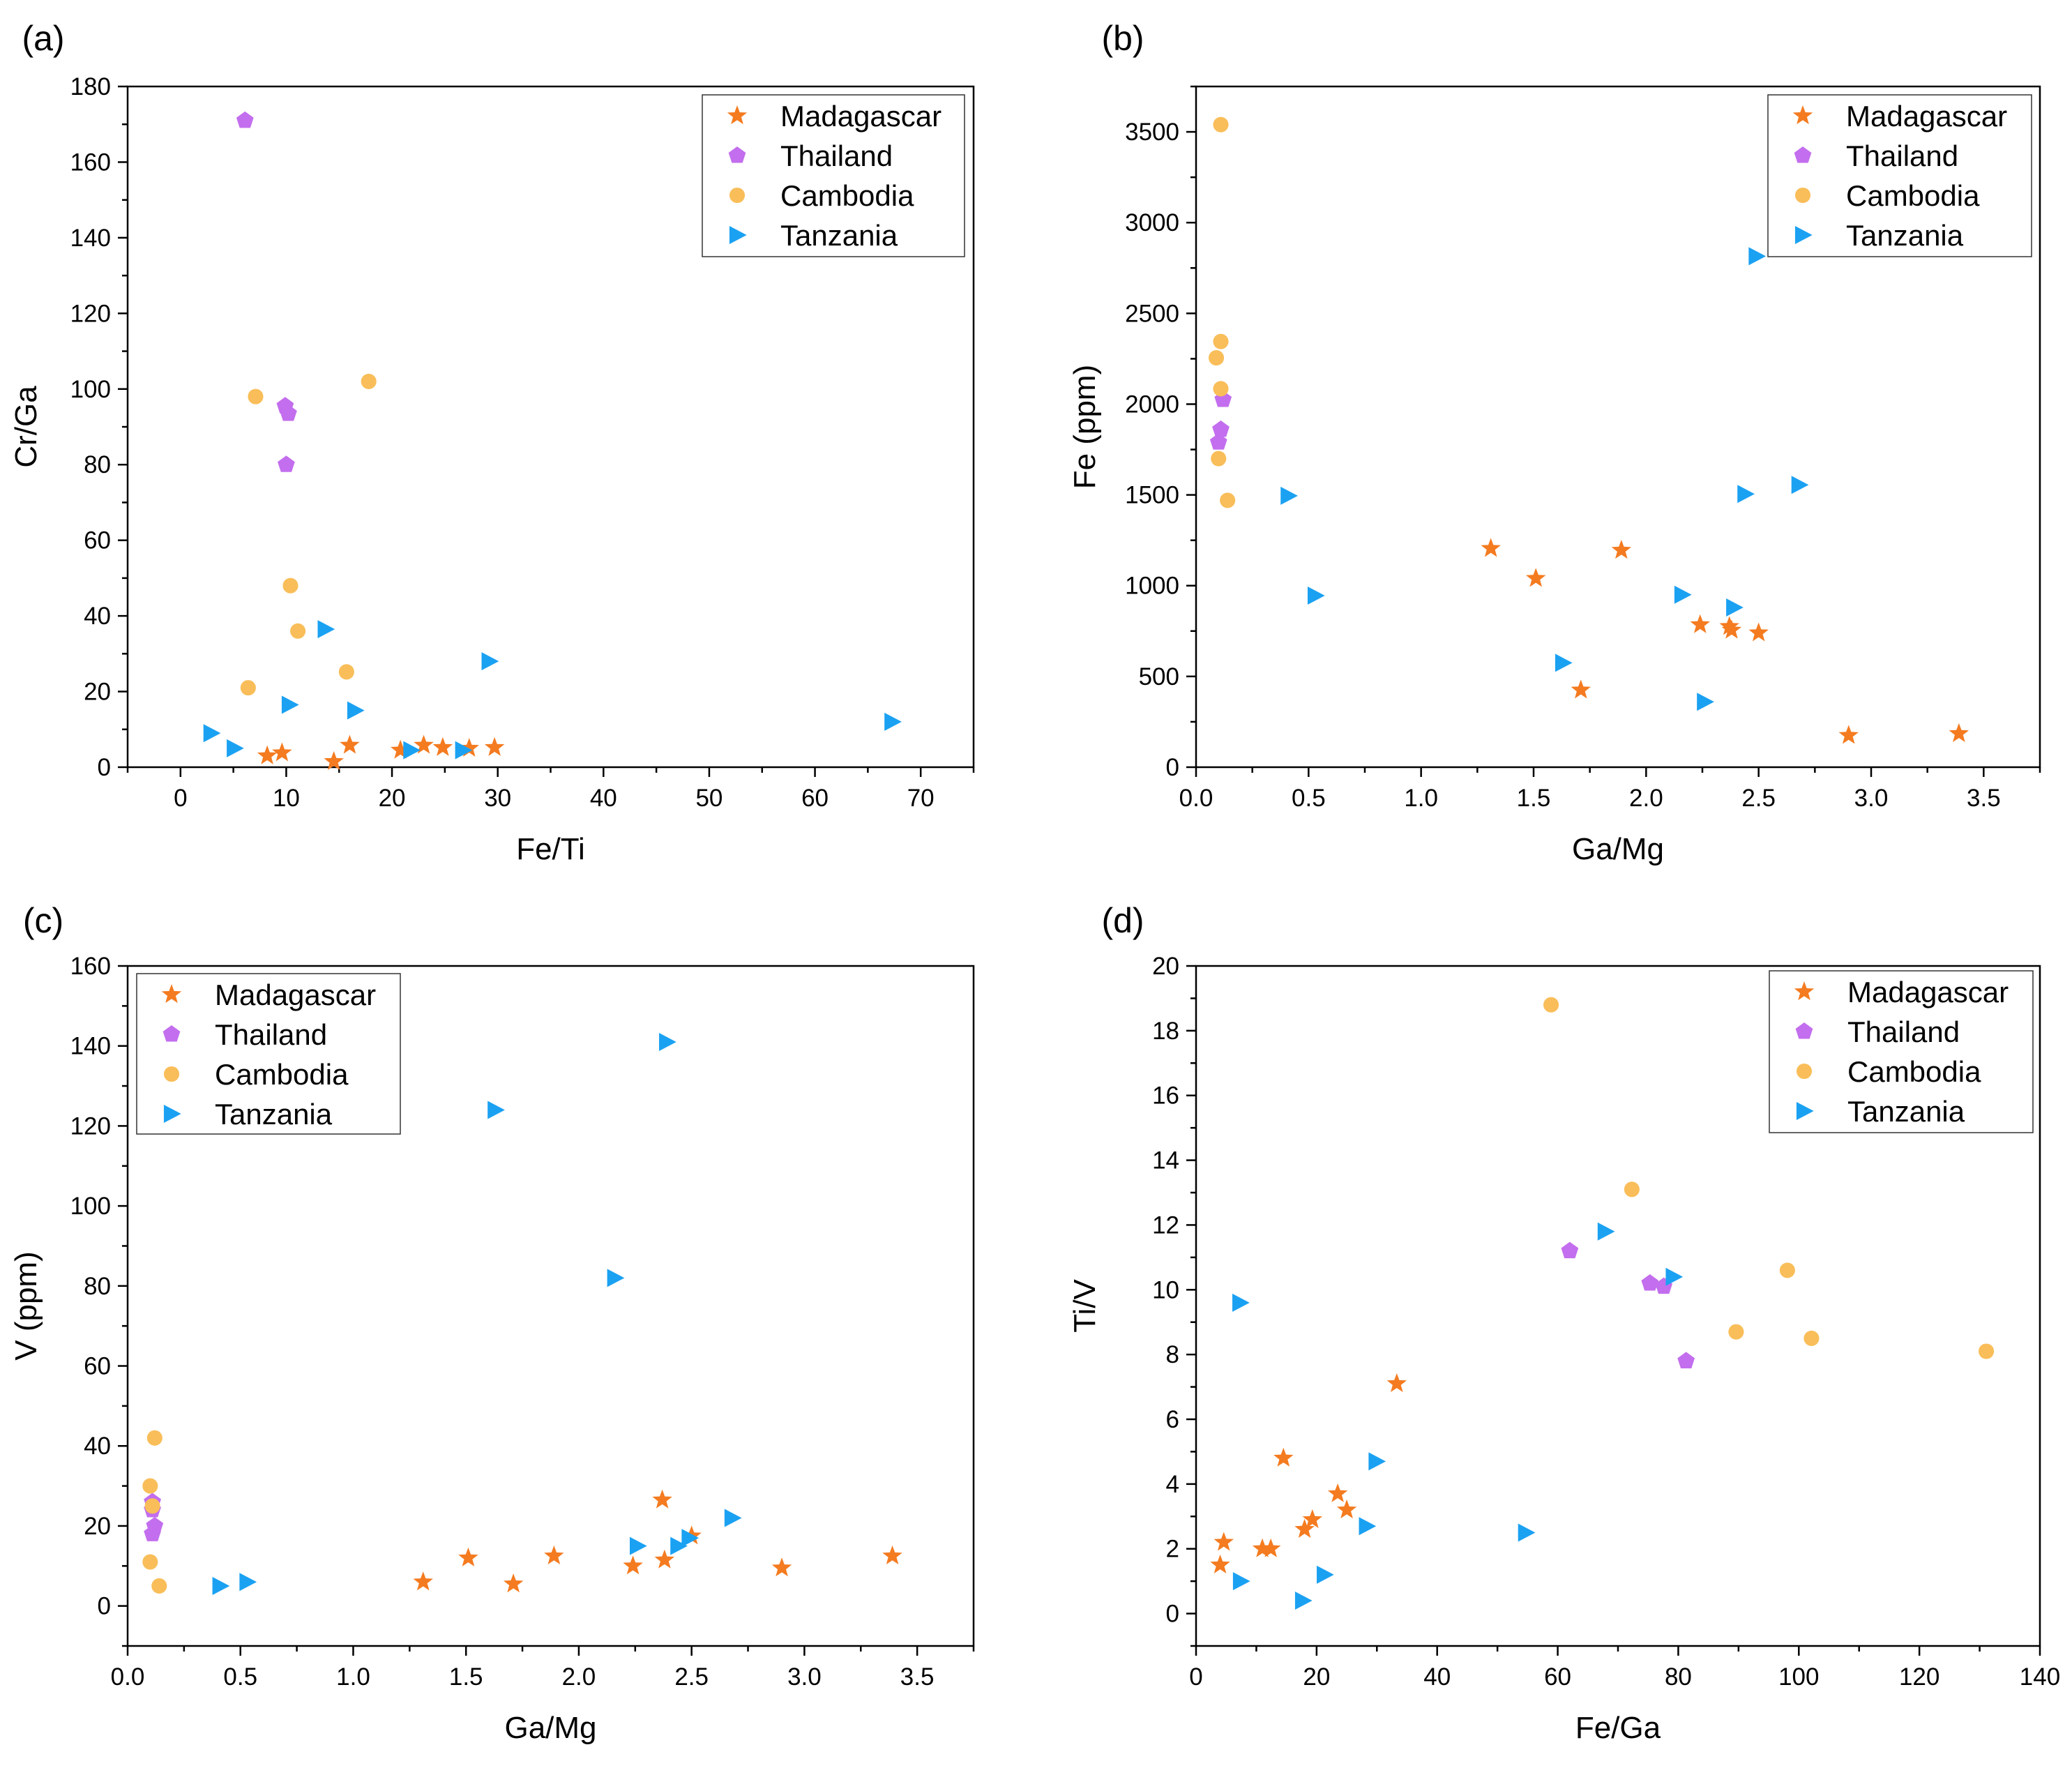  I want to click on panel-d-x-tick-label: 0, so click(1195, 1677).